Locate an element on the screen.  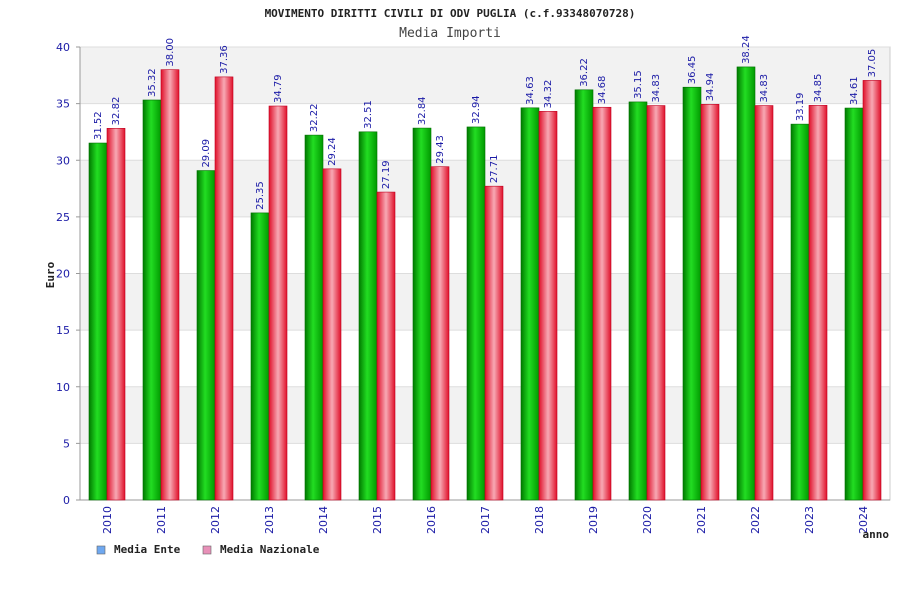
x-tick-label: 2022 is located at coordinates (755, 520).